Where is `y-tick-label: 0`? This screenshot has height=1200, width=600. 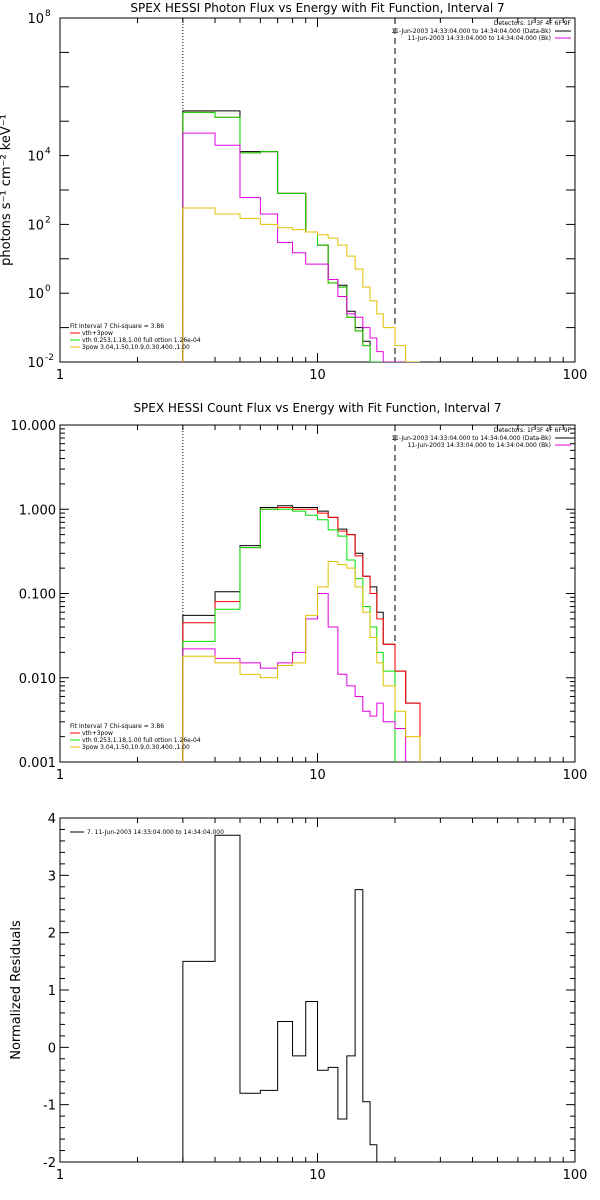 y-tick-label: 0 is located at coordinates (52, 1048).